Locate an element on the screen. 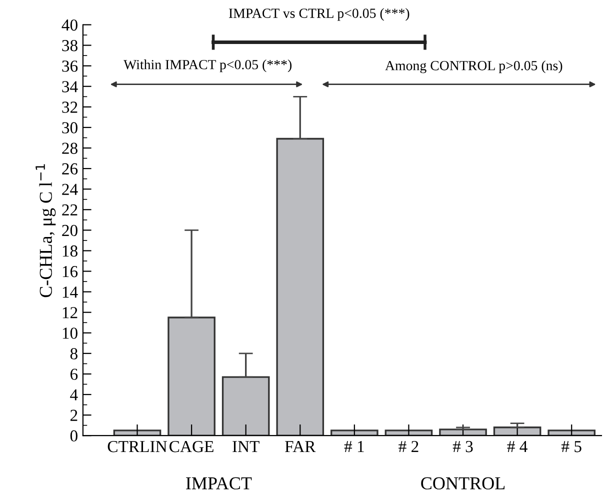 This screenshot has width=610, height=495. y-tick-label: 40 is located at coordinates (70, 25).